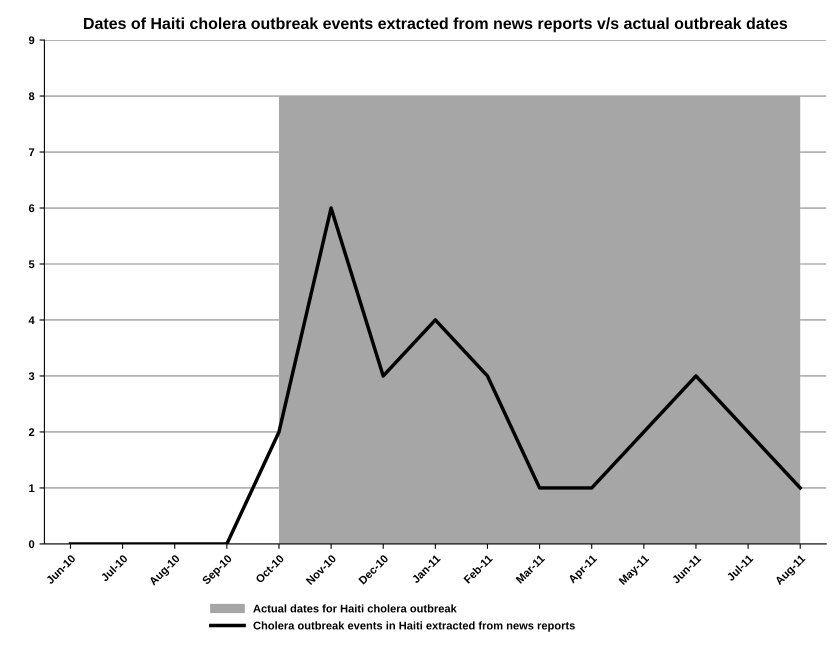 This screenshot has width=838, height=646. Describe the element at coordinates (355, 608) in the screenshot. I see `legend-label: Actual dates for Haiti cholera outbreak` at that location.